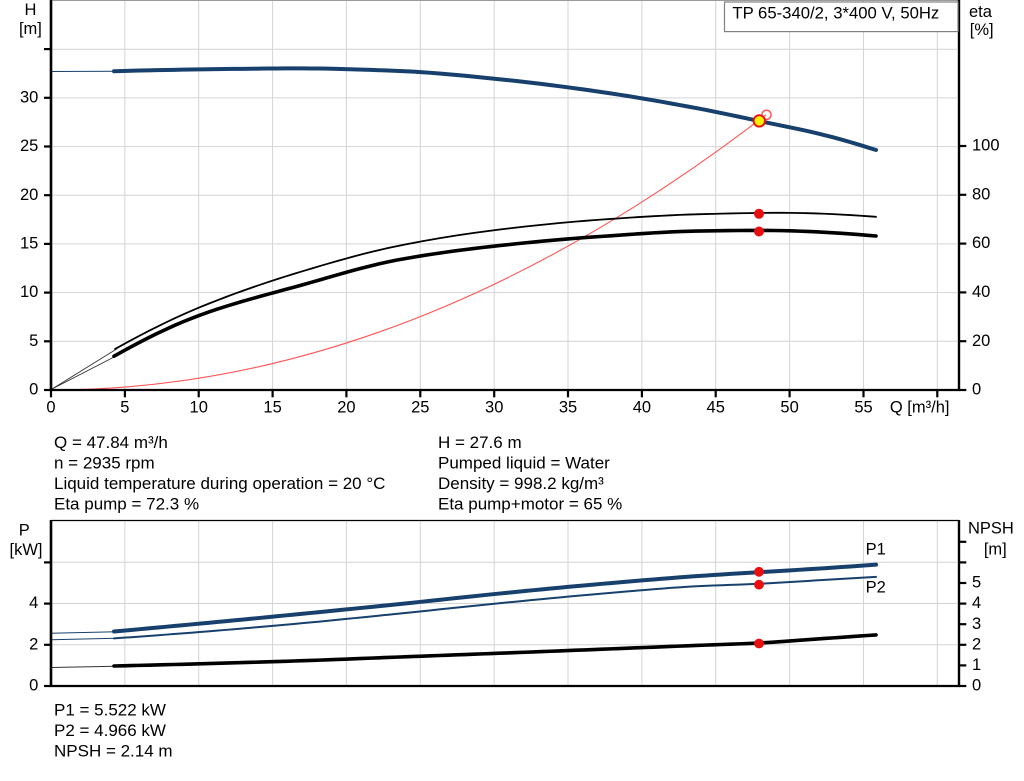 Image resolution: width=1024 pixels, height=781 pixels. What do you see at coordinates (111, 442) in the screenshot?
I see `svg-text: Q = 47.84 m³/h` at bounding box center [111, 442].